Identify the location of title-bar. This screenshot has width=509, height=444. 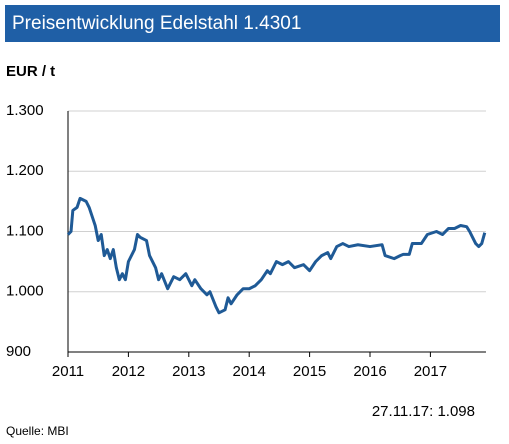
(252, 23).